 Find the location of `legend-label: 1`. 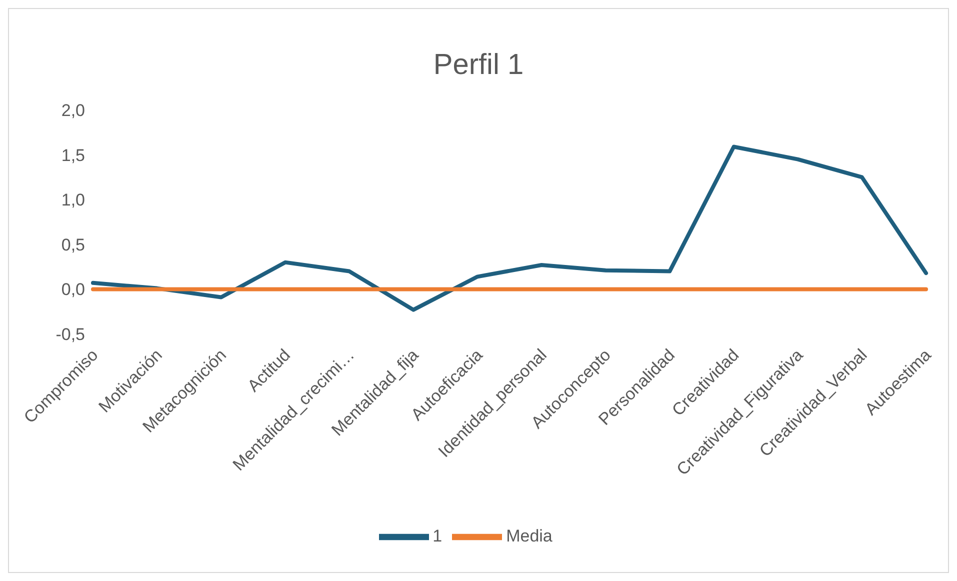

legend-label: 1 is located at coordinates (437, 536).